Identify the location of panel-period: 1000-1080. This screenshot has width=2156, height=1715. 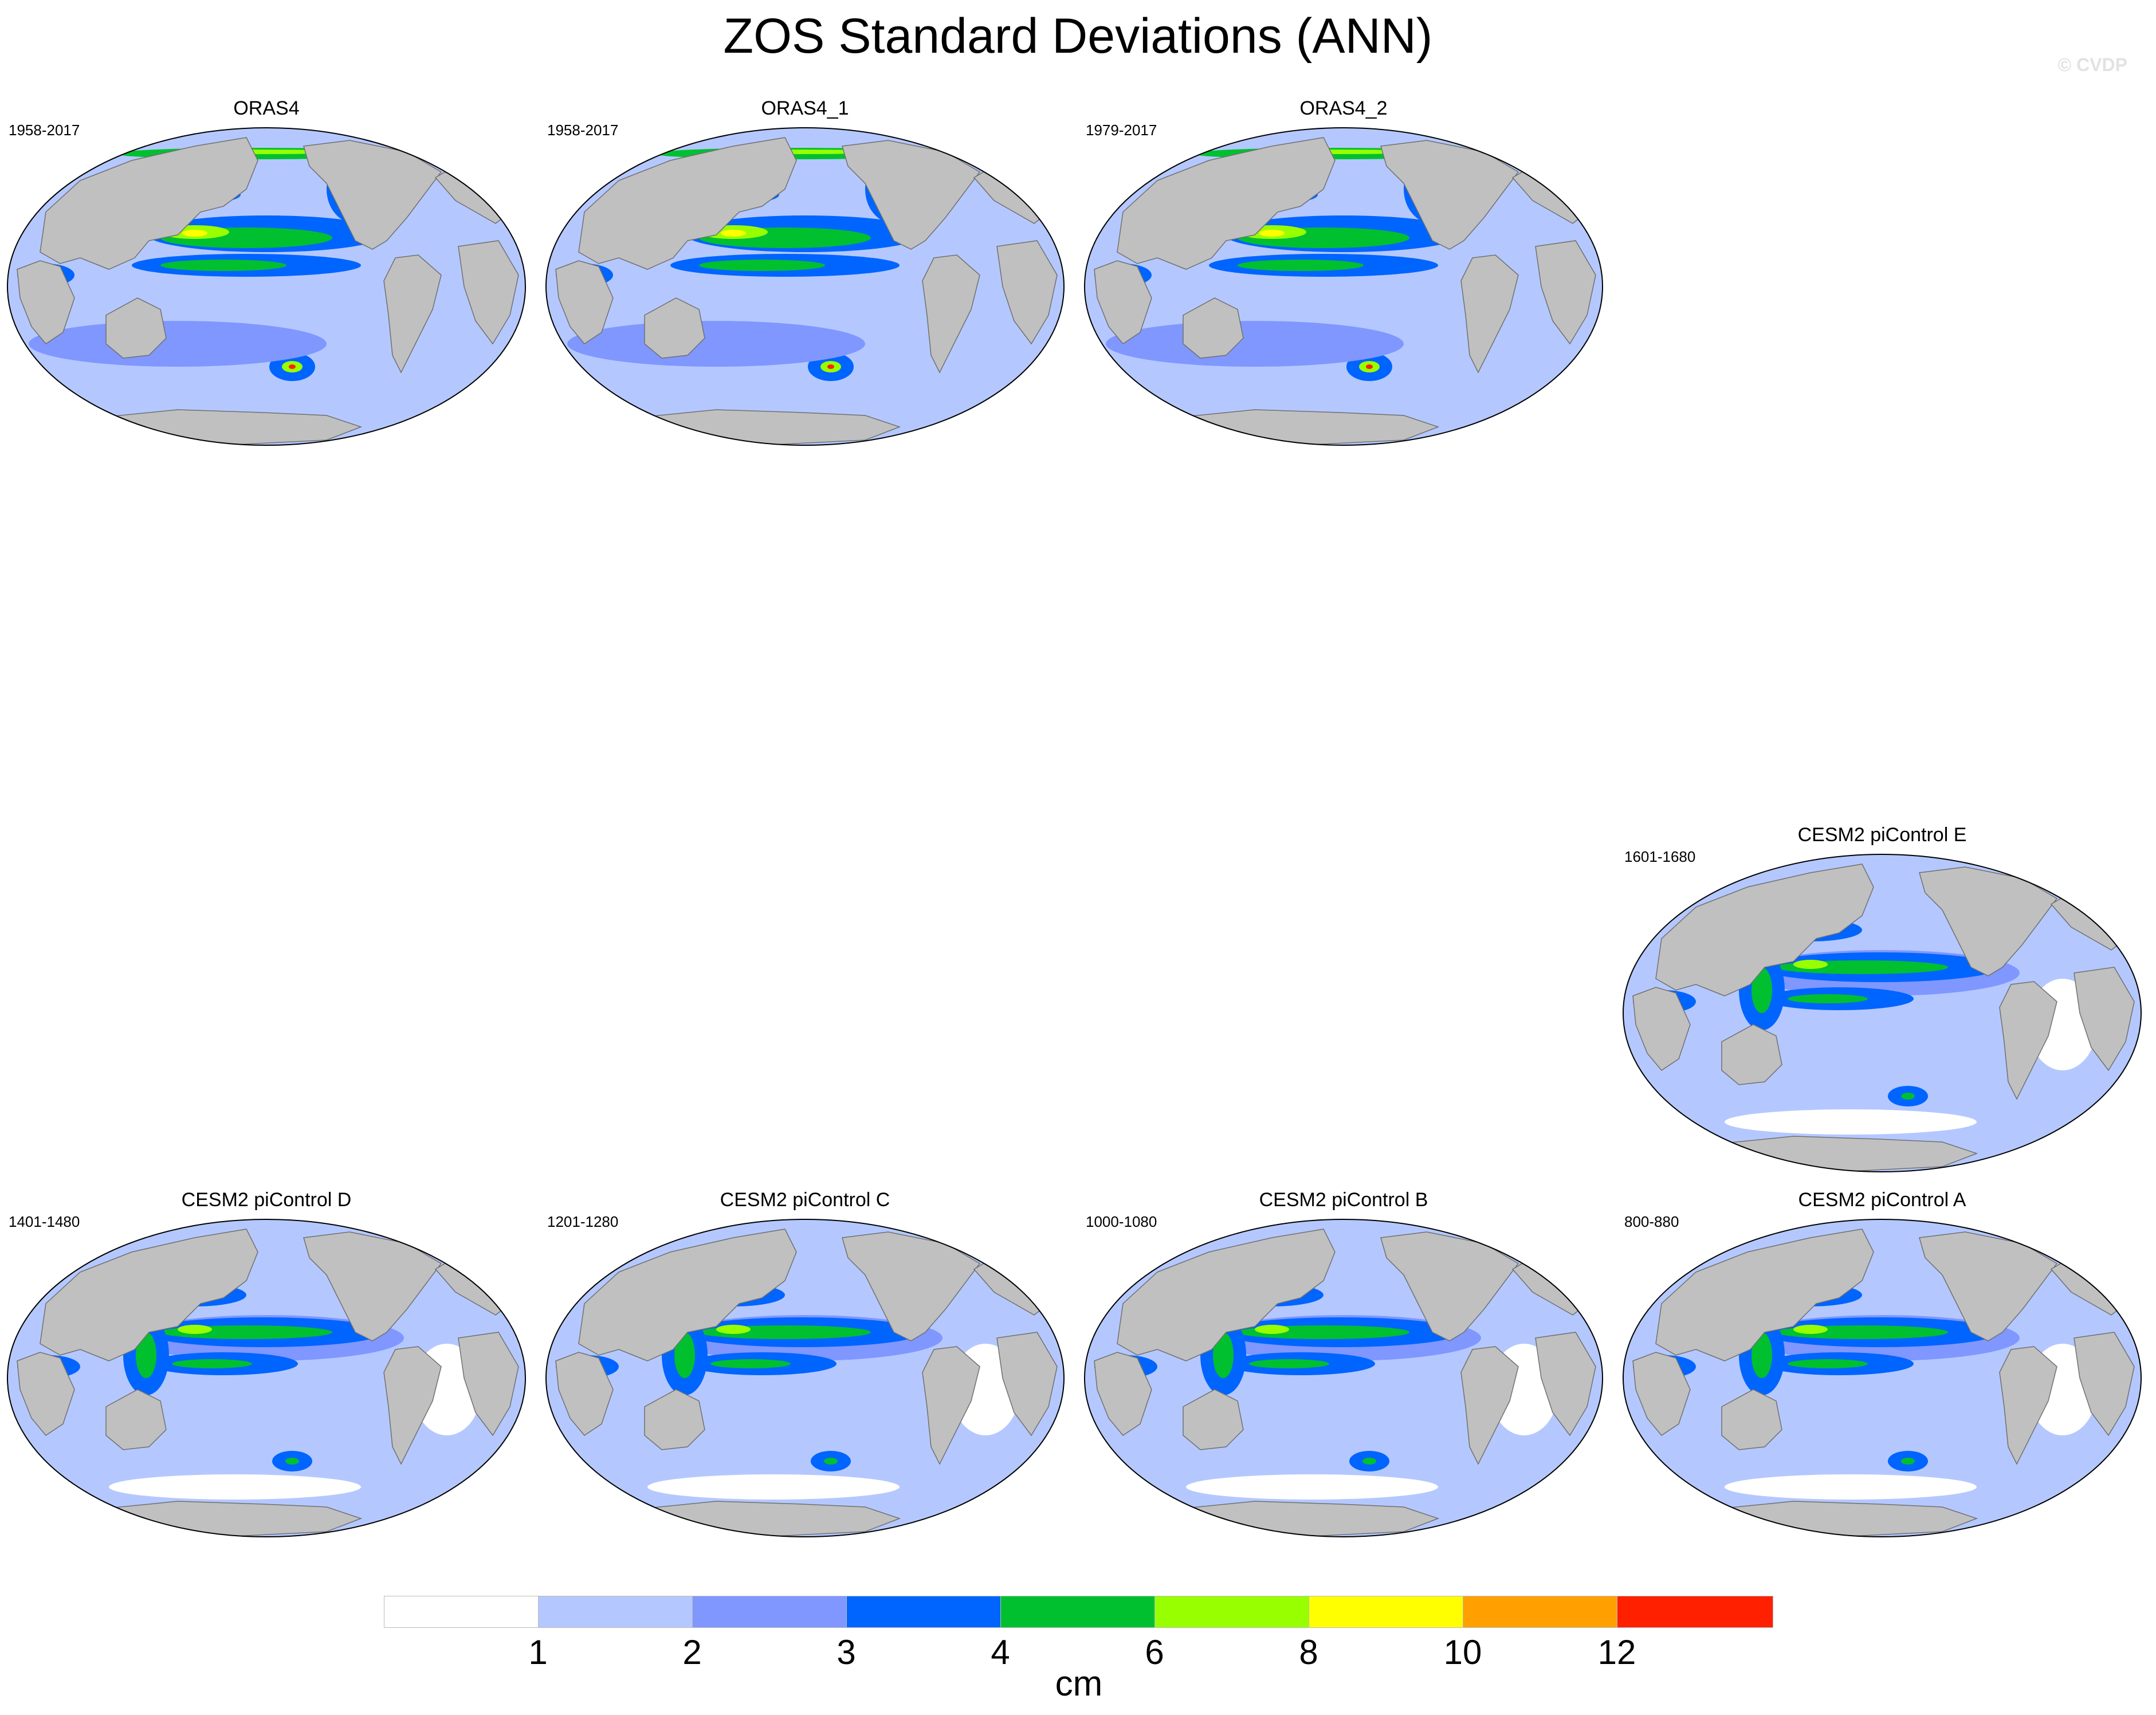
(1121, 1221).